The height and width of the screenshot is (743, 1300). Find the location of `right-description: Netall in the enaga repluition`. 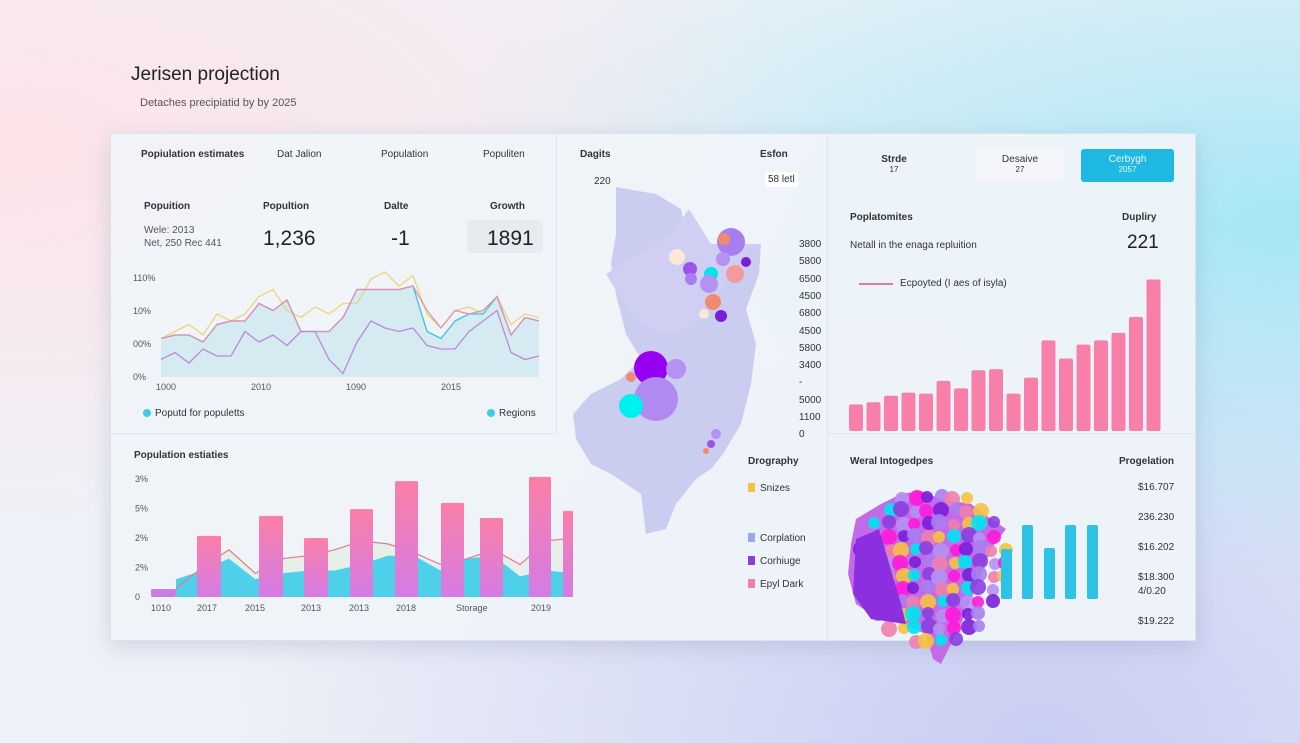

right-description: Netall in the enaga repluition is located at coordinates (913, 245).